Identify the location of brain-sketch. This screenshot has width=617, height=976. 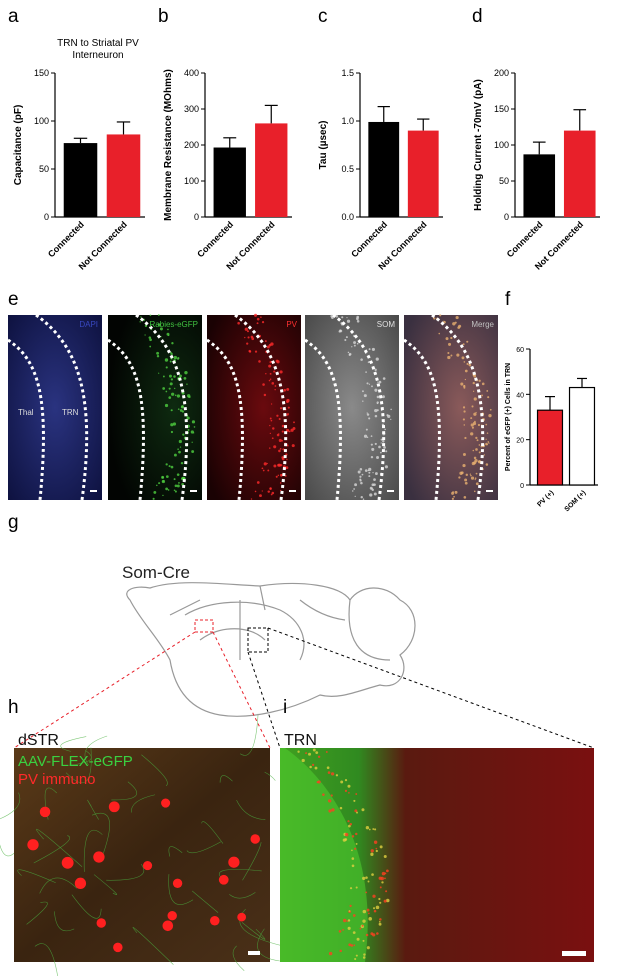
(271, 649).